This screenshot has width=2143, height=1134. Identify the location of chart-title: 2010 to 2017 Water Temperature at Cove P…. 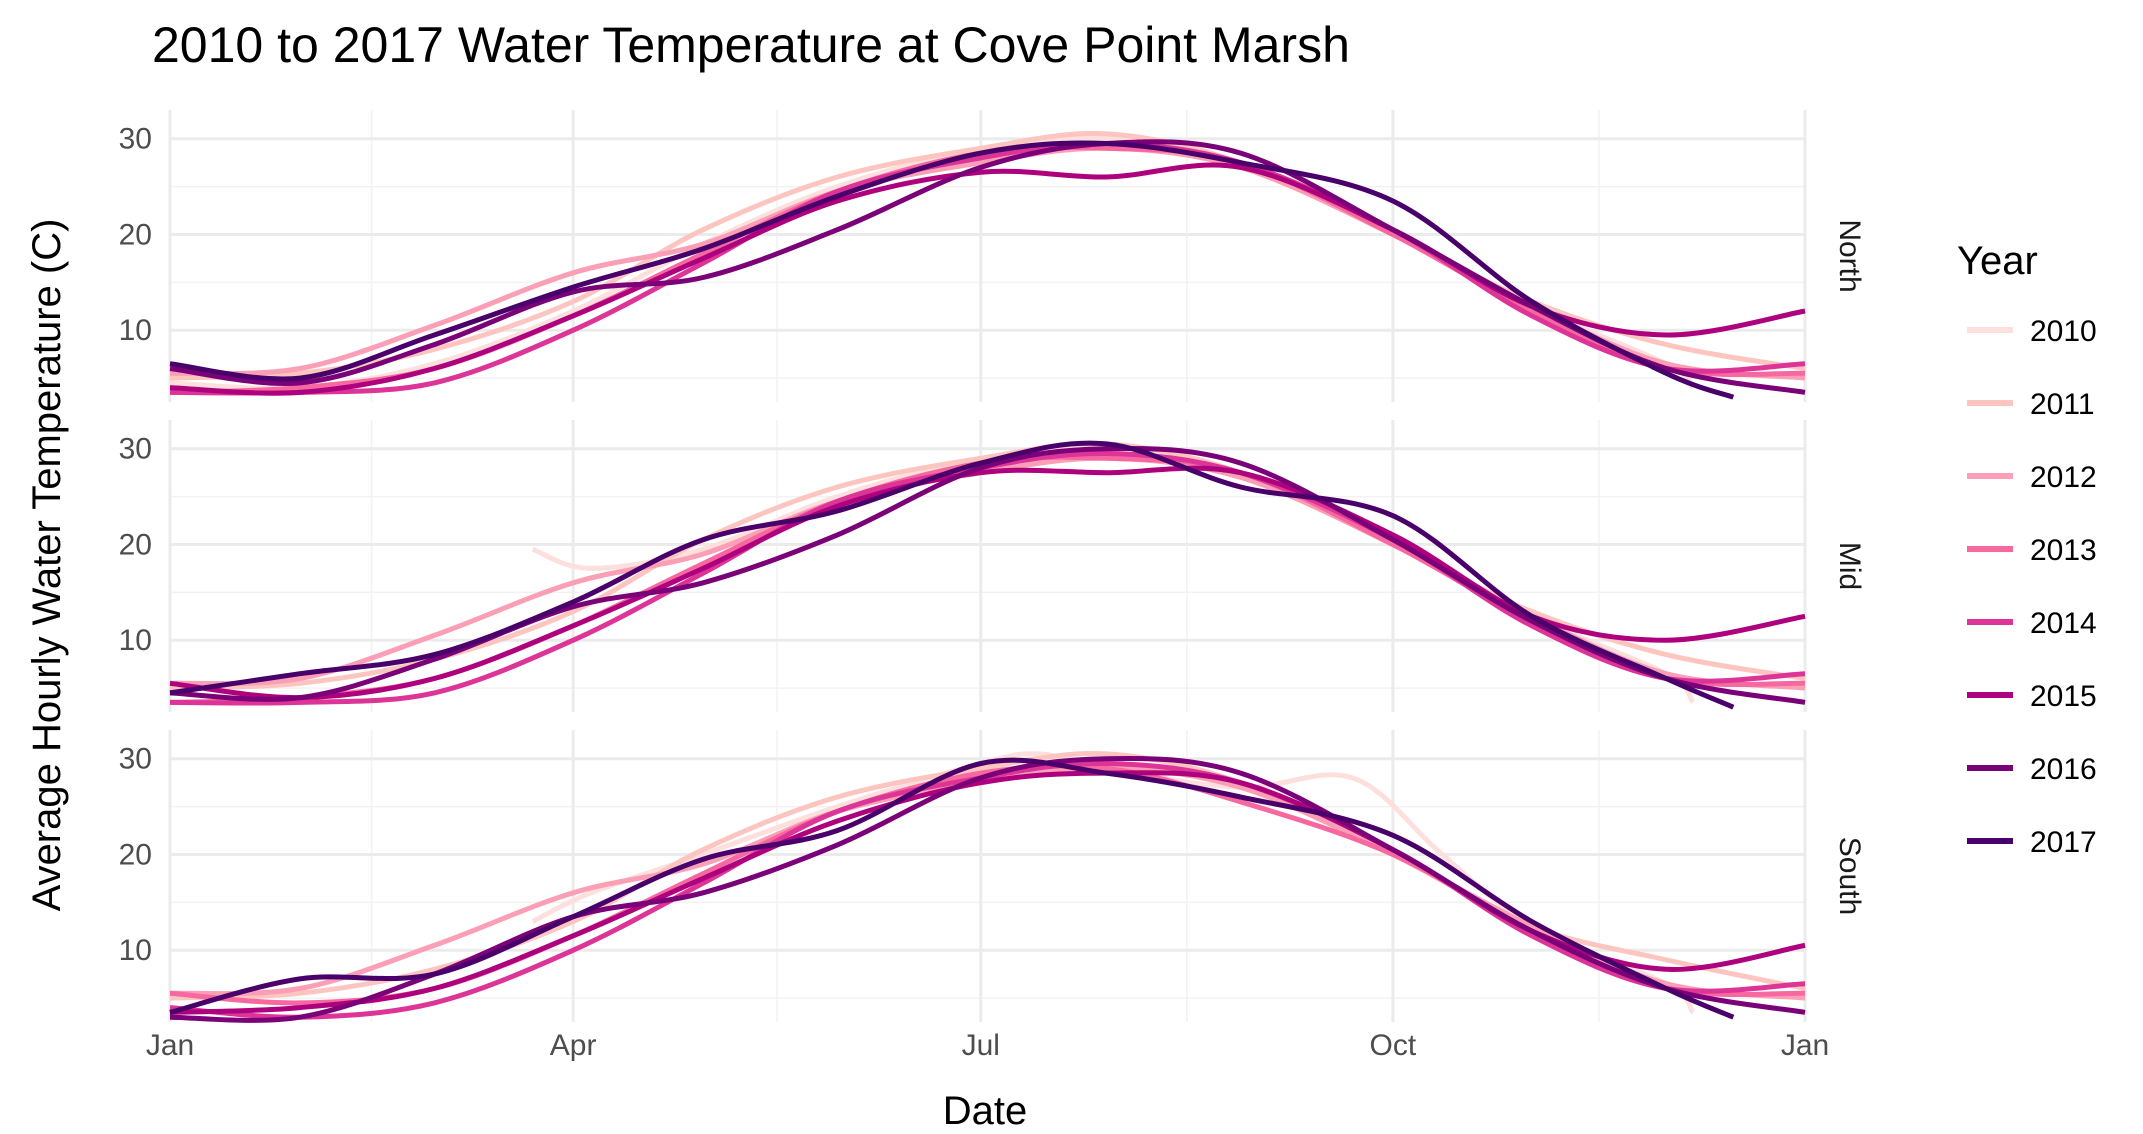
(751, 45).